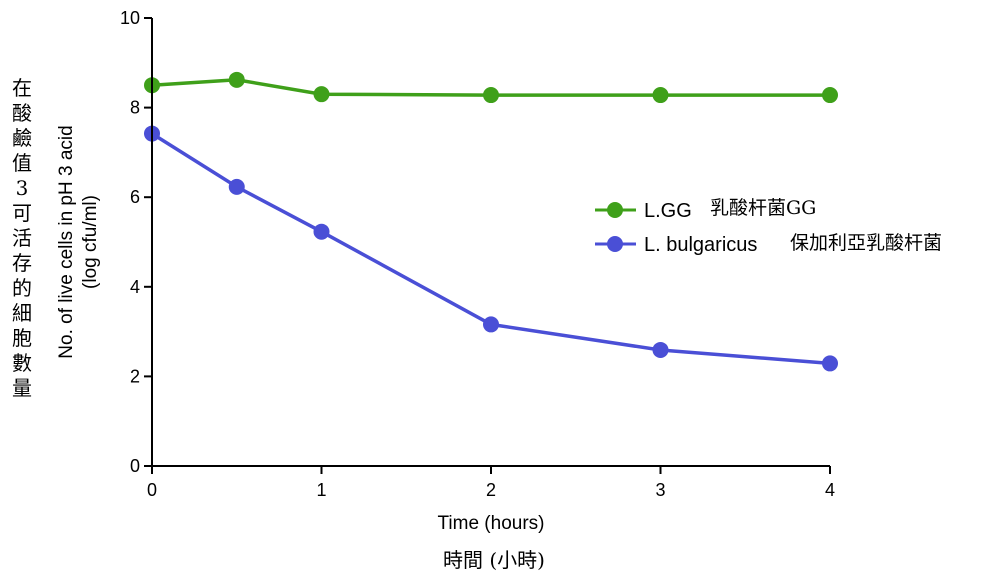 The width and height of the screenshot is (988, 581). What do you see at coordinates (22, 188) in the screenshot?
I see `y-axis-title-cjk-char: 3` at bounding box center [22, 188].